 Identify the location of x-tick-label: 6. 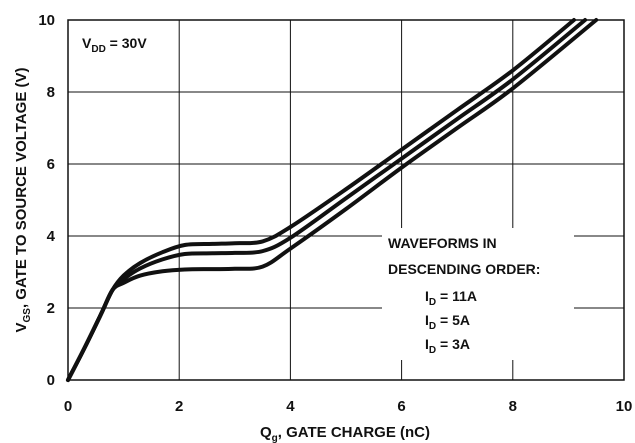
(401, 406).